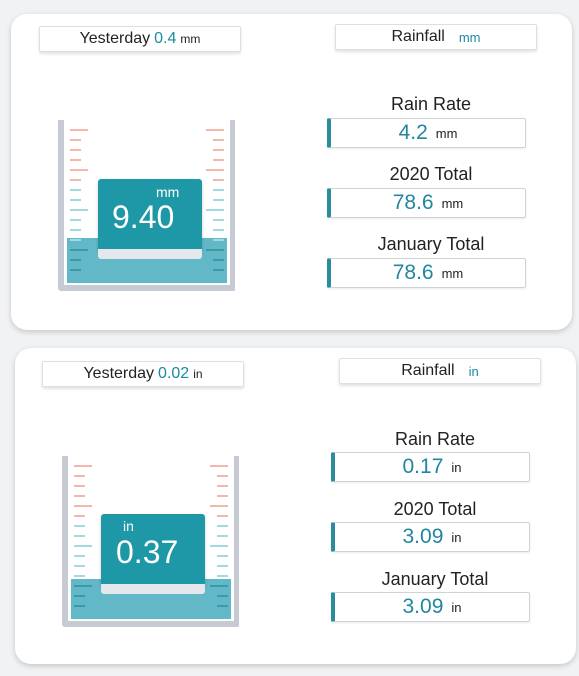 Image resolution: width=579 pixels, height=676 pixels. I want to click on gauge-readout-unit: mm, so click(168, 192).